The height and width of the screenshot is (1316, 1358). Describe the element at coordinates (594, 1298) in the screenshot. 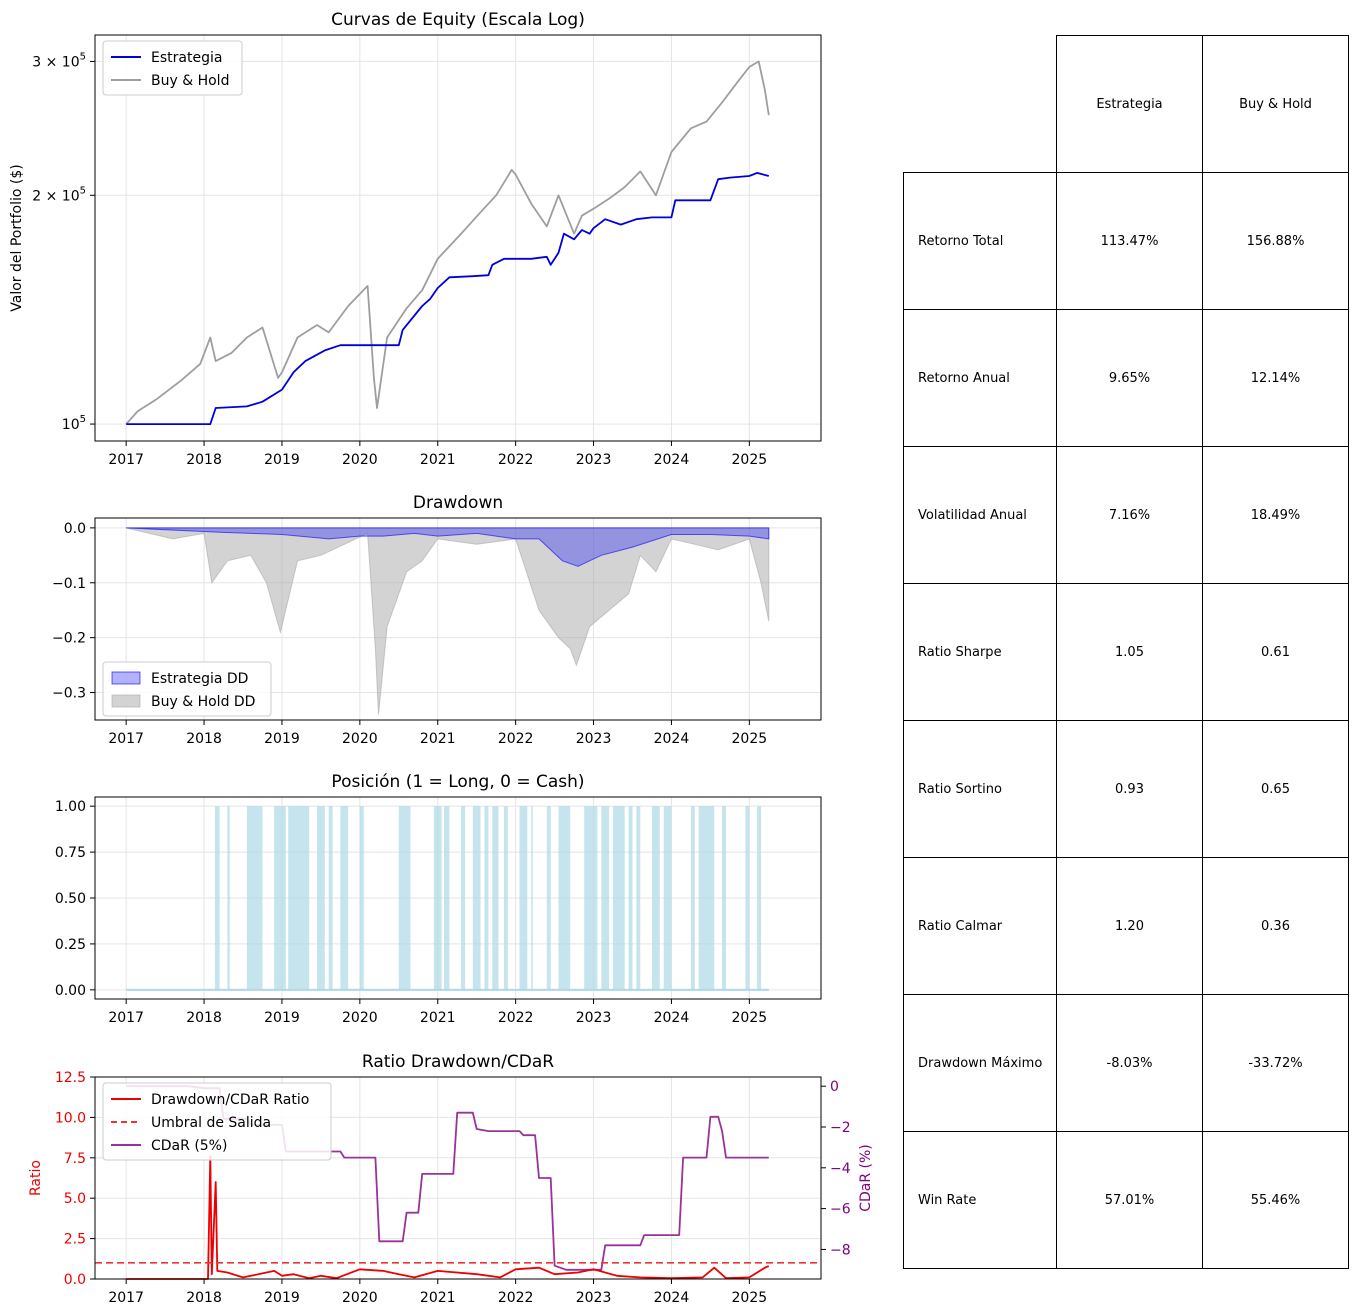

I see `ratio-x-tick-label: 2023` at that location.